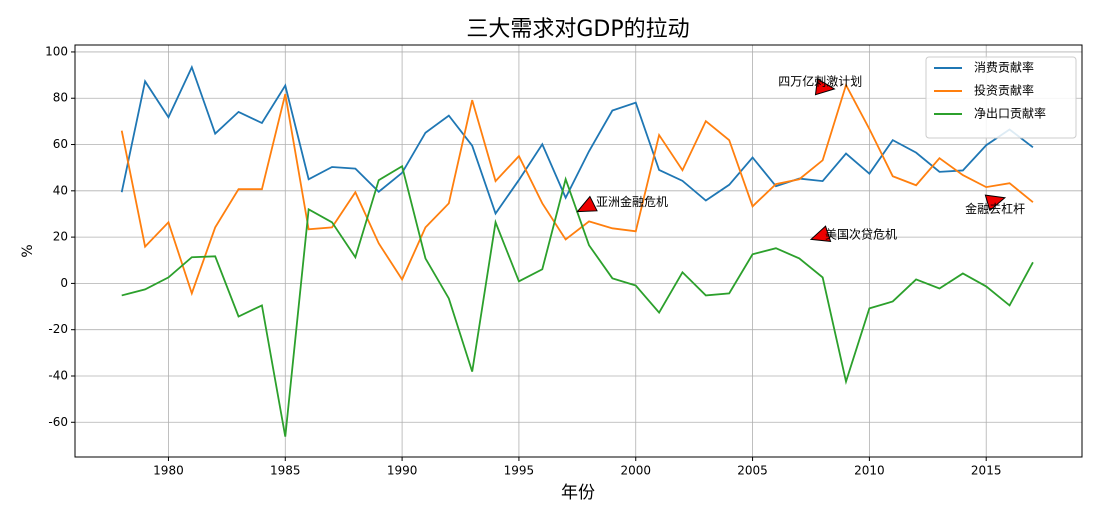  I want to click on y-tick-label: -40, so click(58, 375).